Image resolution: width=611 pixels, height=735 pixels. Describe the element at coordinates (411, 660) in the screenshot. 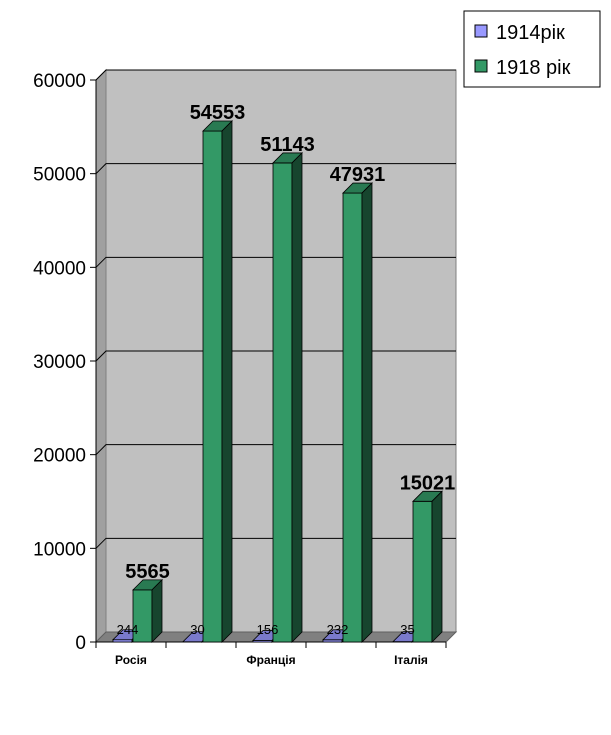

I see `category-label: Італія` at that location.